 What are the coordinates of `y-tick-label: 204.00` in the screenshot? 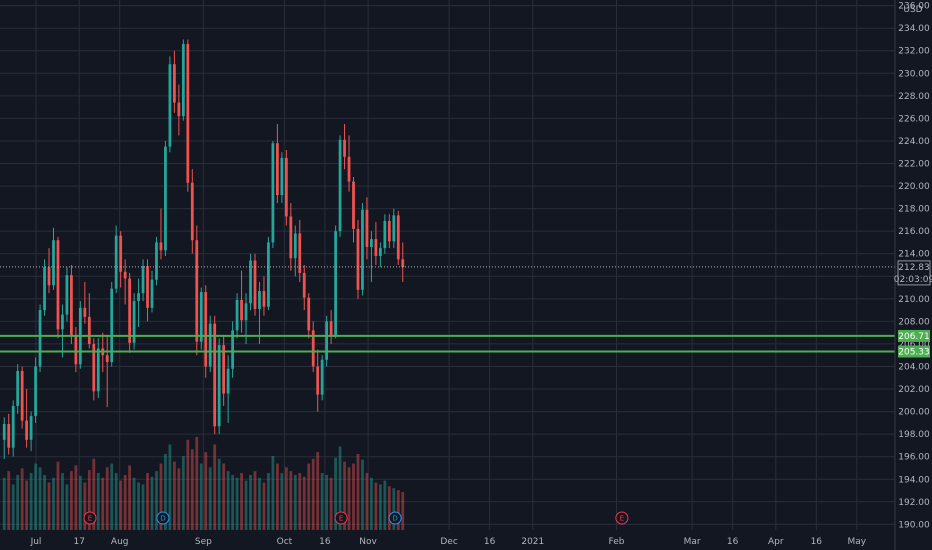 It's located at (914, 367).